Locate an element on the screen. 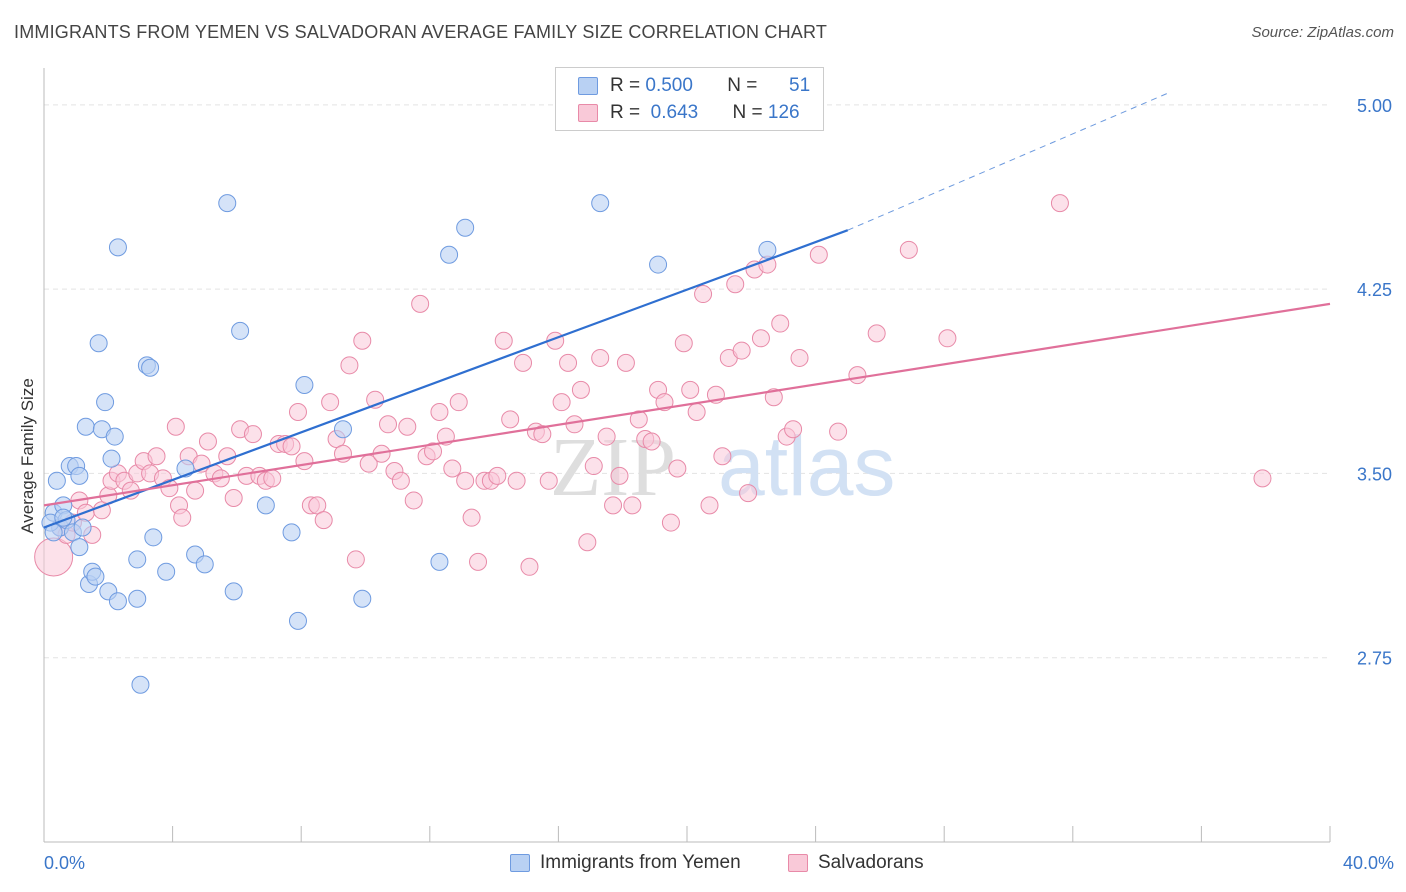 The height and width of the screenshot is (892, 1406). bottom-legend-label: Salvadorans is located at coordinates (871, 862).